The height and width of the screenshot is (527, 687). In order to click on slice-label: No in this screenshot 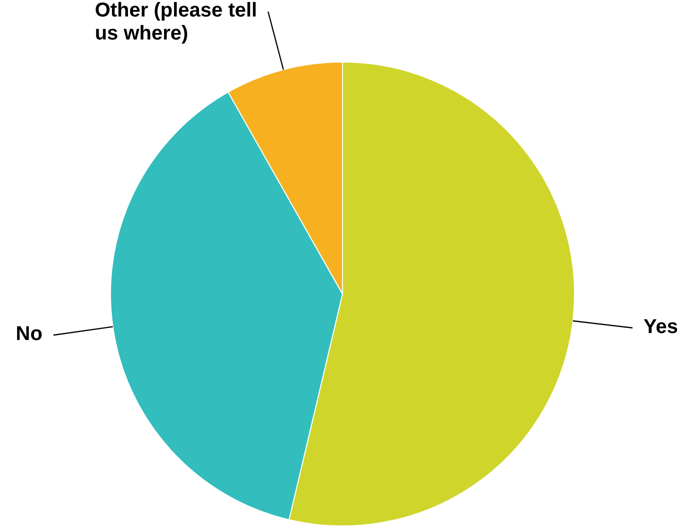, I will do `click(29, 334)`.